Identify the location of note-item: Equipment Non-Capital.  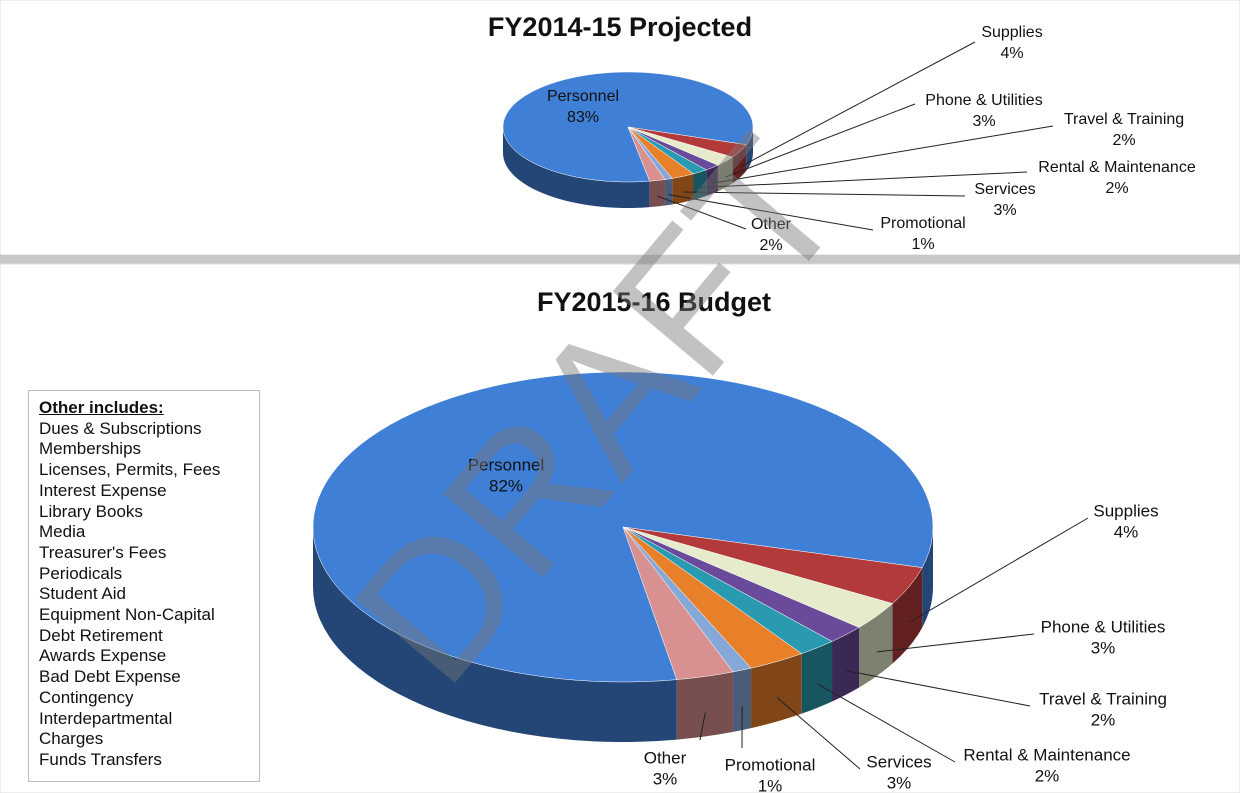
(127, 615).